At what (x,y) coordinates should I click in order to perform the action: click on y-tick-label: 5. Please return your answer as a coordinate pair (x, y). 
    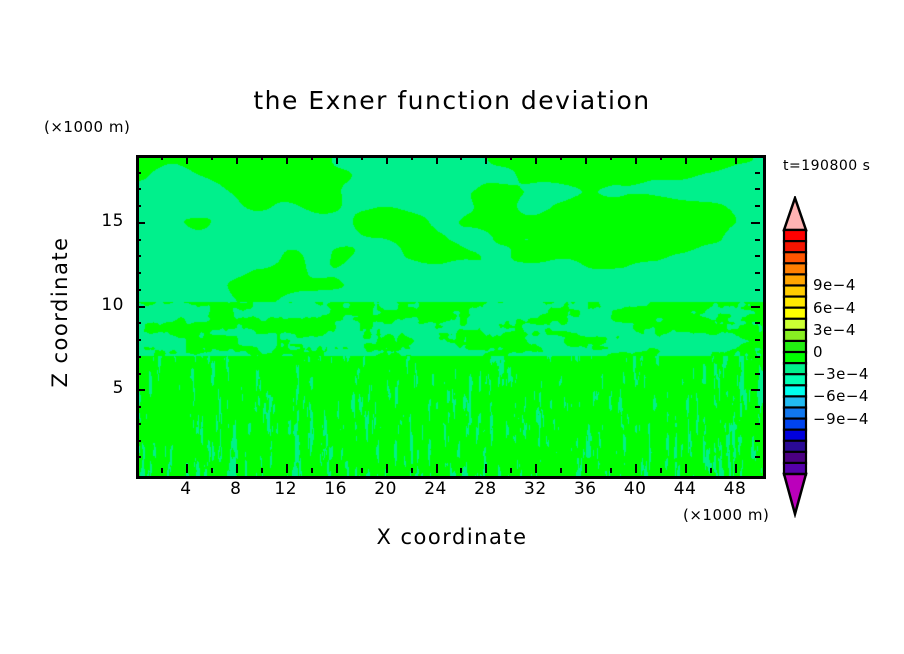
    Looking at the image, I should click on (118, 388).